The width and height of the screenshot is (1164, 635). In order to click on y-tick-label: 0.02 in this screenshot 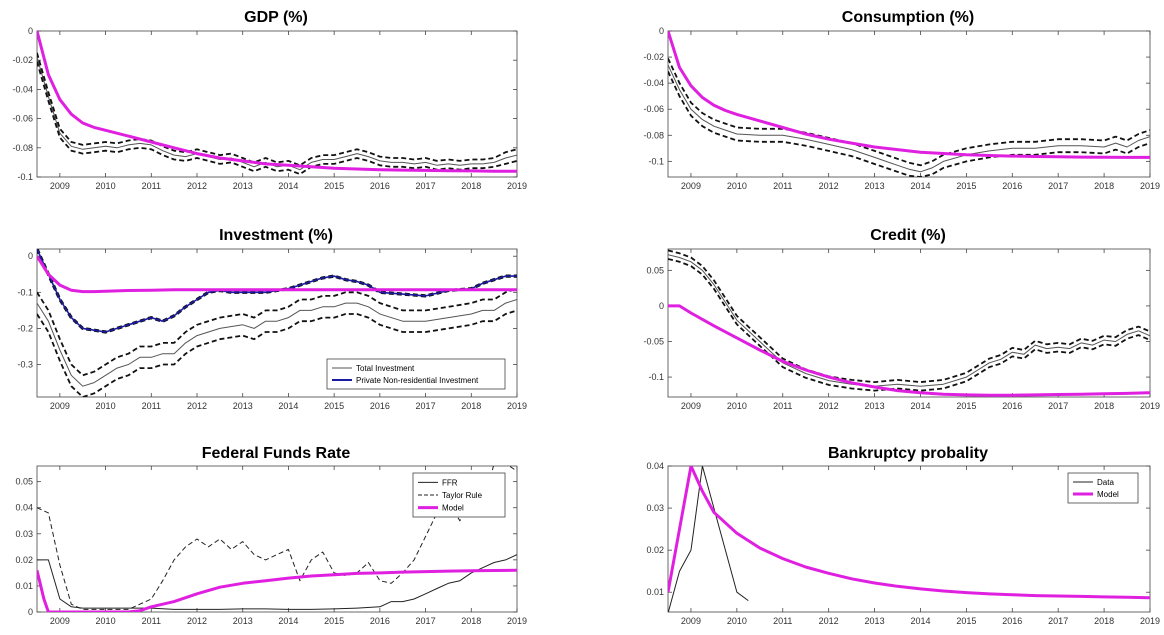, I will do `click(655, 550)`.